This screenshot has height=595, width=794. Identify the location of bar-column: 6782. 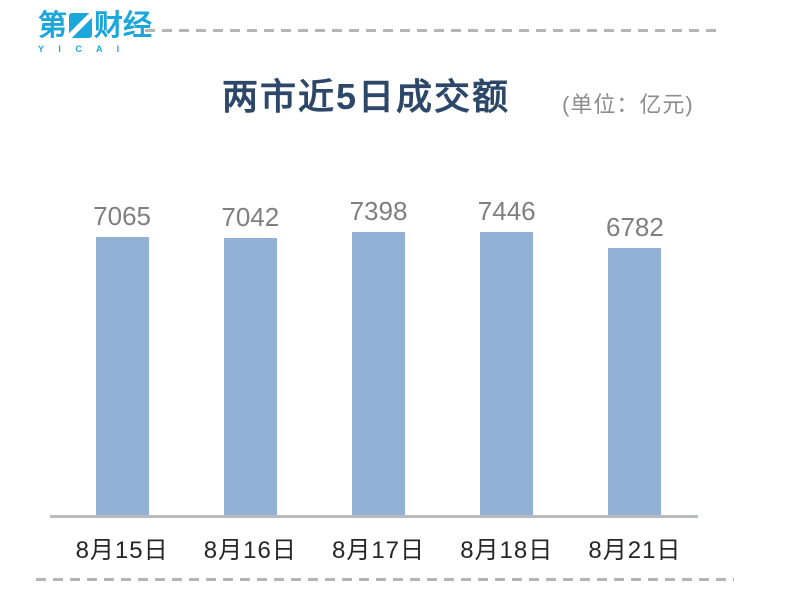
(635, 356).